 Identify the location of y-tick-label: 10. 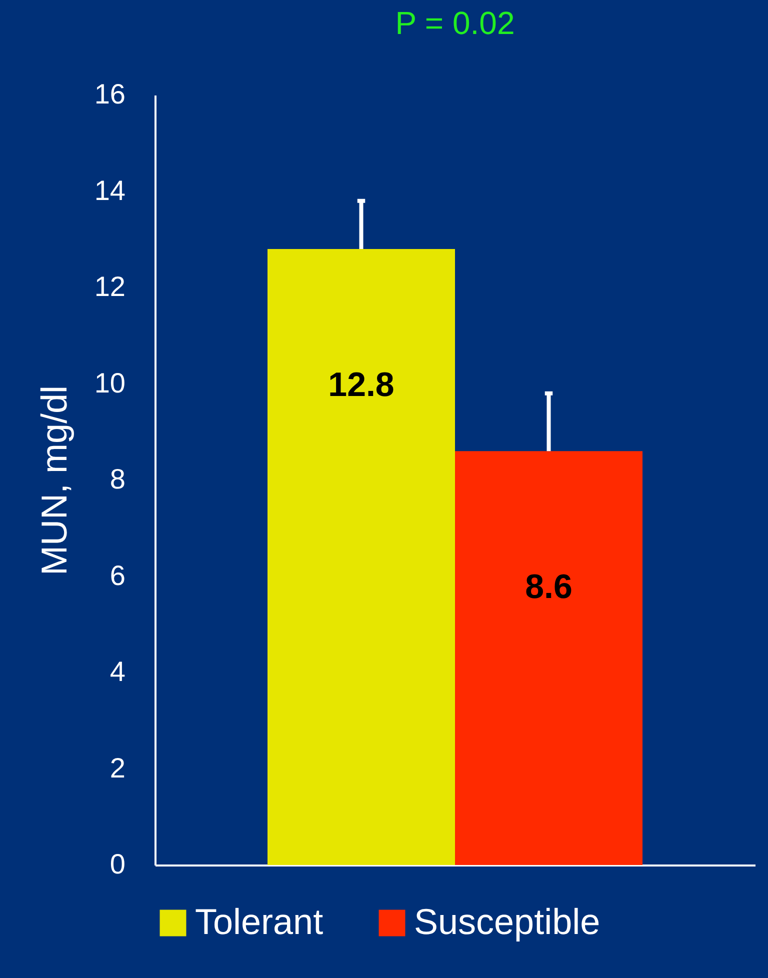
(110, 382).